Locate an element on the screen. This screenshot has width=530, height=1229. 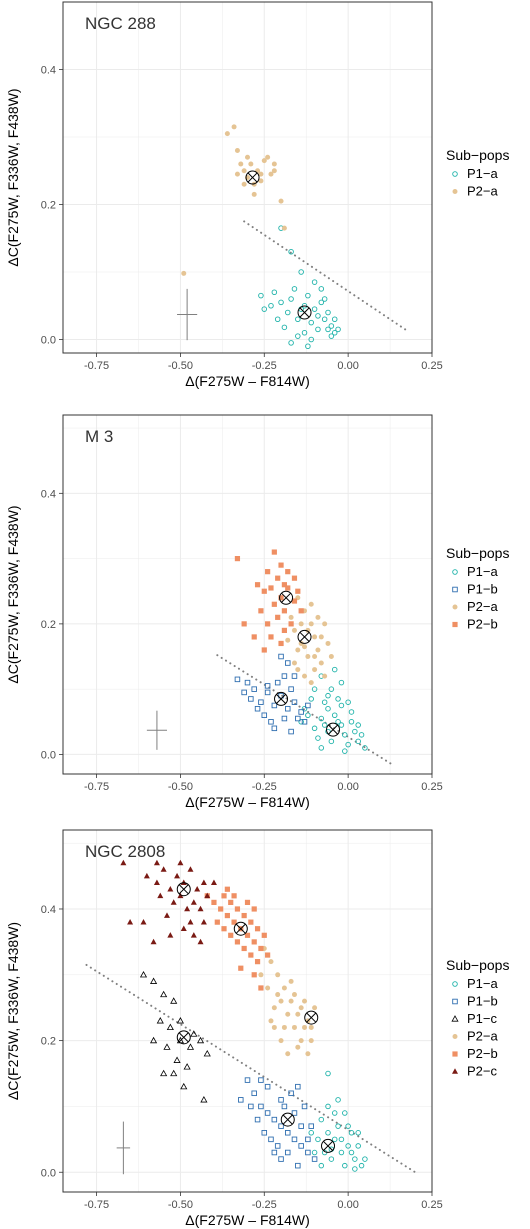
y-axis-title: ΔC(F275W, F336W, F438W) is located at coordinates (13, 594).